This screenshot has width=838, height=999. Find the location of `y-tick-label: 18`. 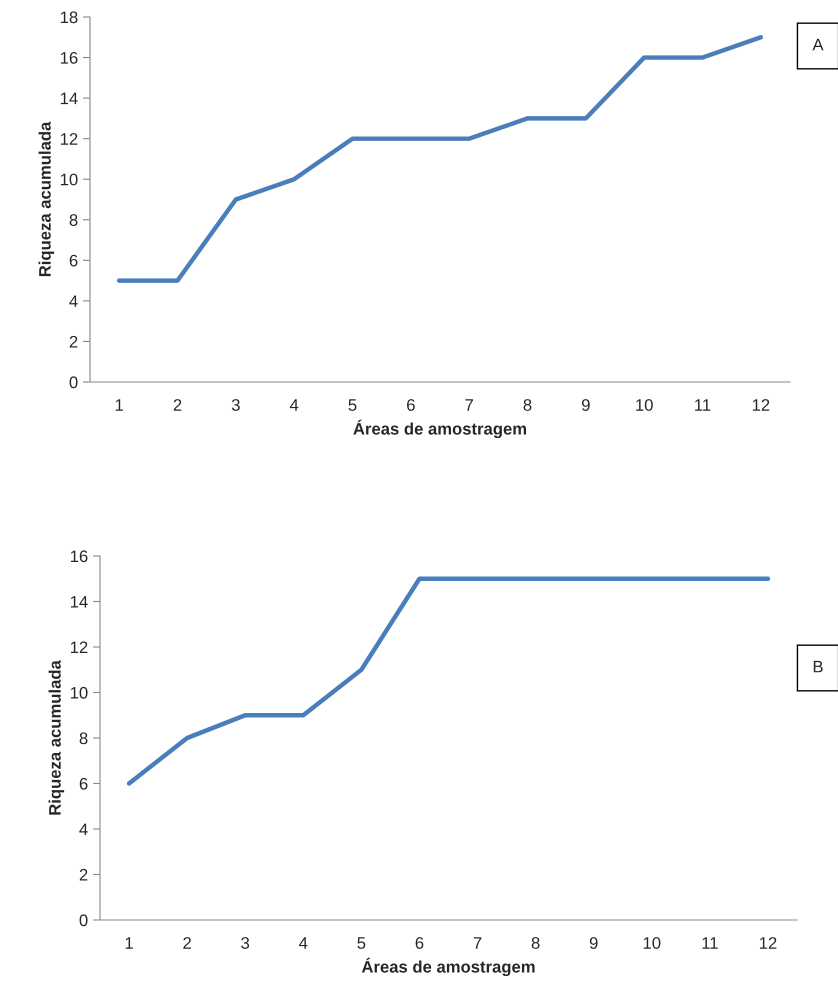

y-tick-label: 18 is located at coordinates (69, 17).